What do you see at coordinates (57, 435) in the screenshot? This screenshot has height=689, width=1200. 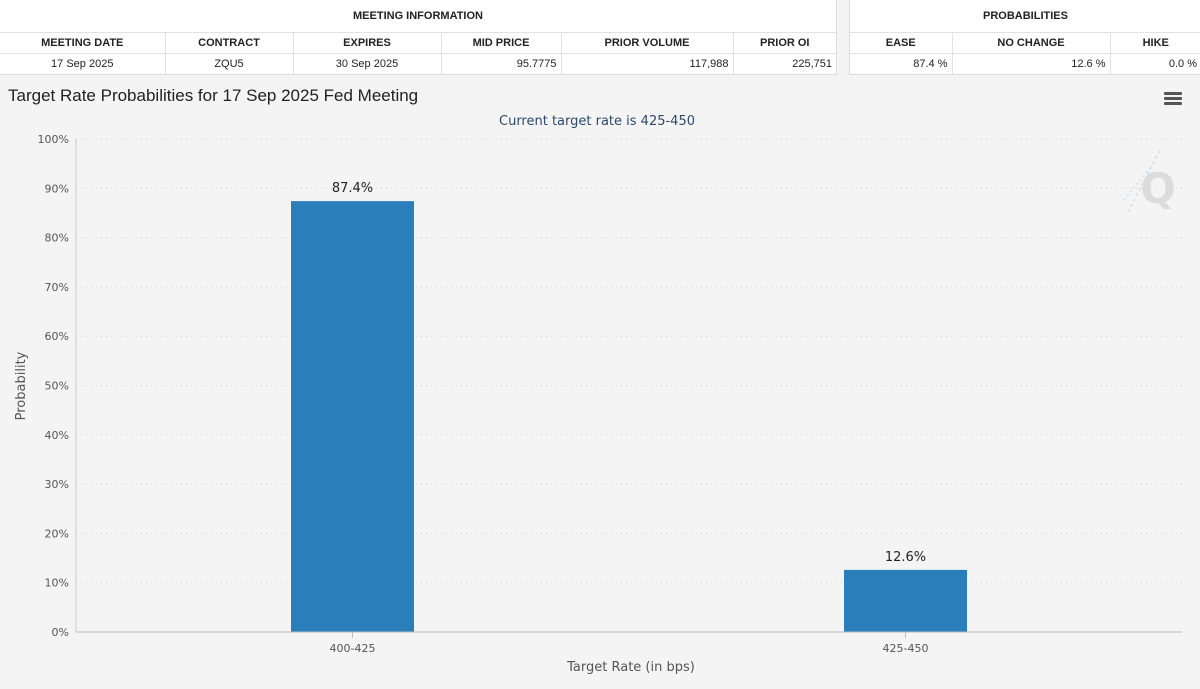 I see `y-tick-label: 40%` at bounding box center [57, 435].